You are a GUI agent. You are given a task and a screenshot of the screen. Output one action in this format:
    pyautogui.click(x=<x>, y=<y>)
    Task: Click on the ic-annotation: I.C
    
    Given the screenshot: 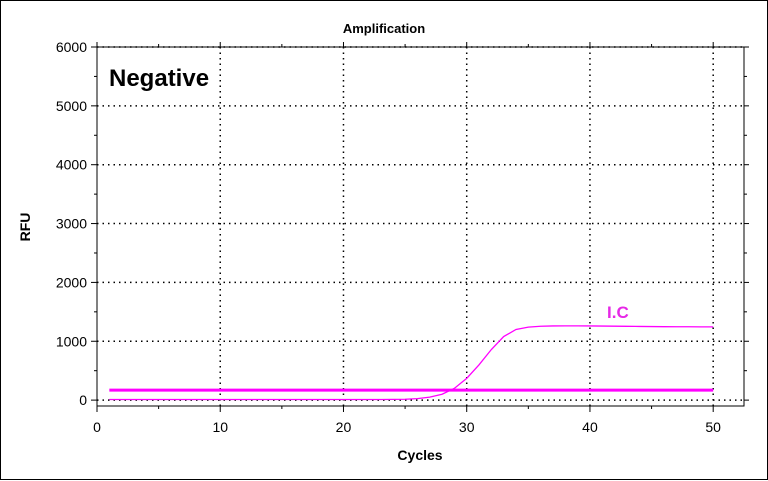 What is the action you would take?
    pyautogui.click(x=618, y=312)
    